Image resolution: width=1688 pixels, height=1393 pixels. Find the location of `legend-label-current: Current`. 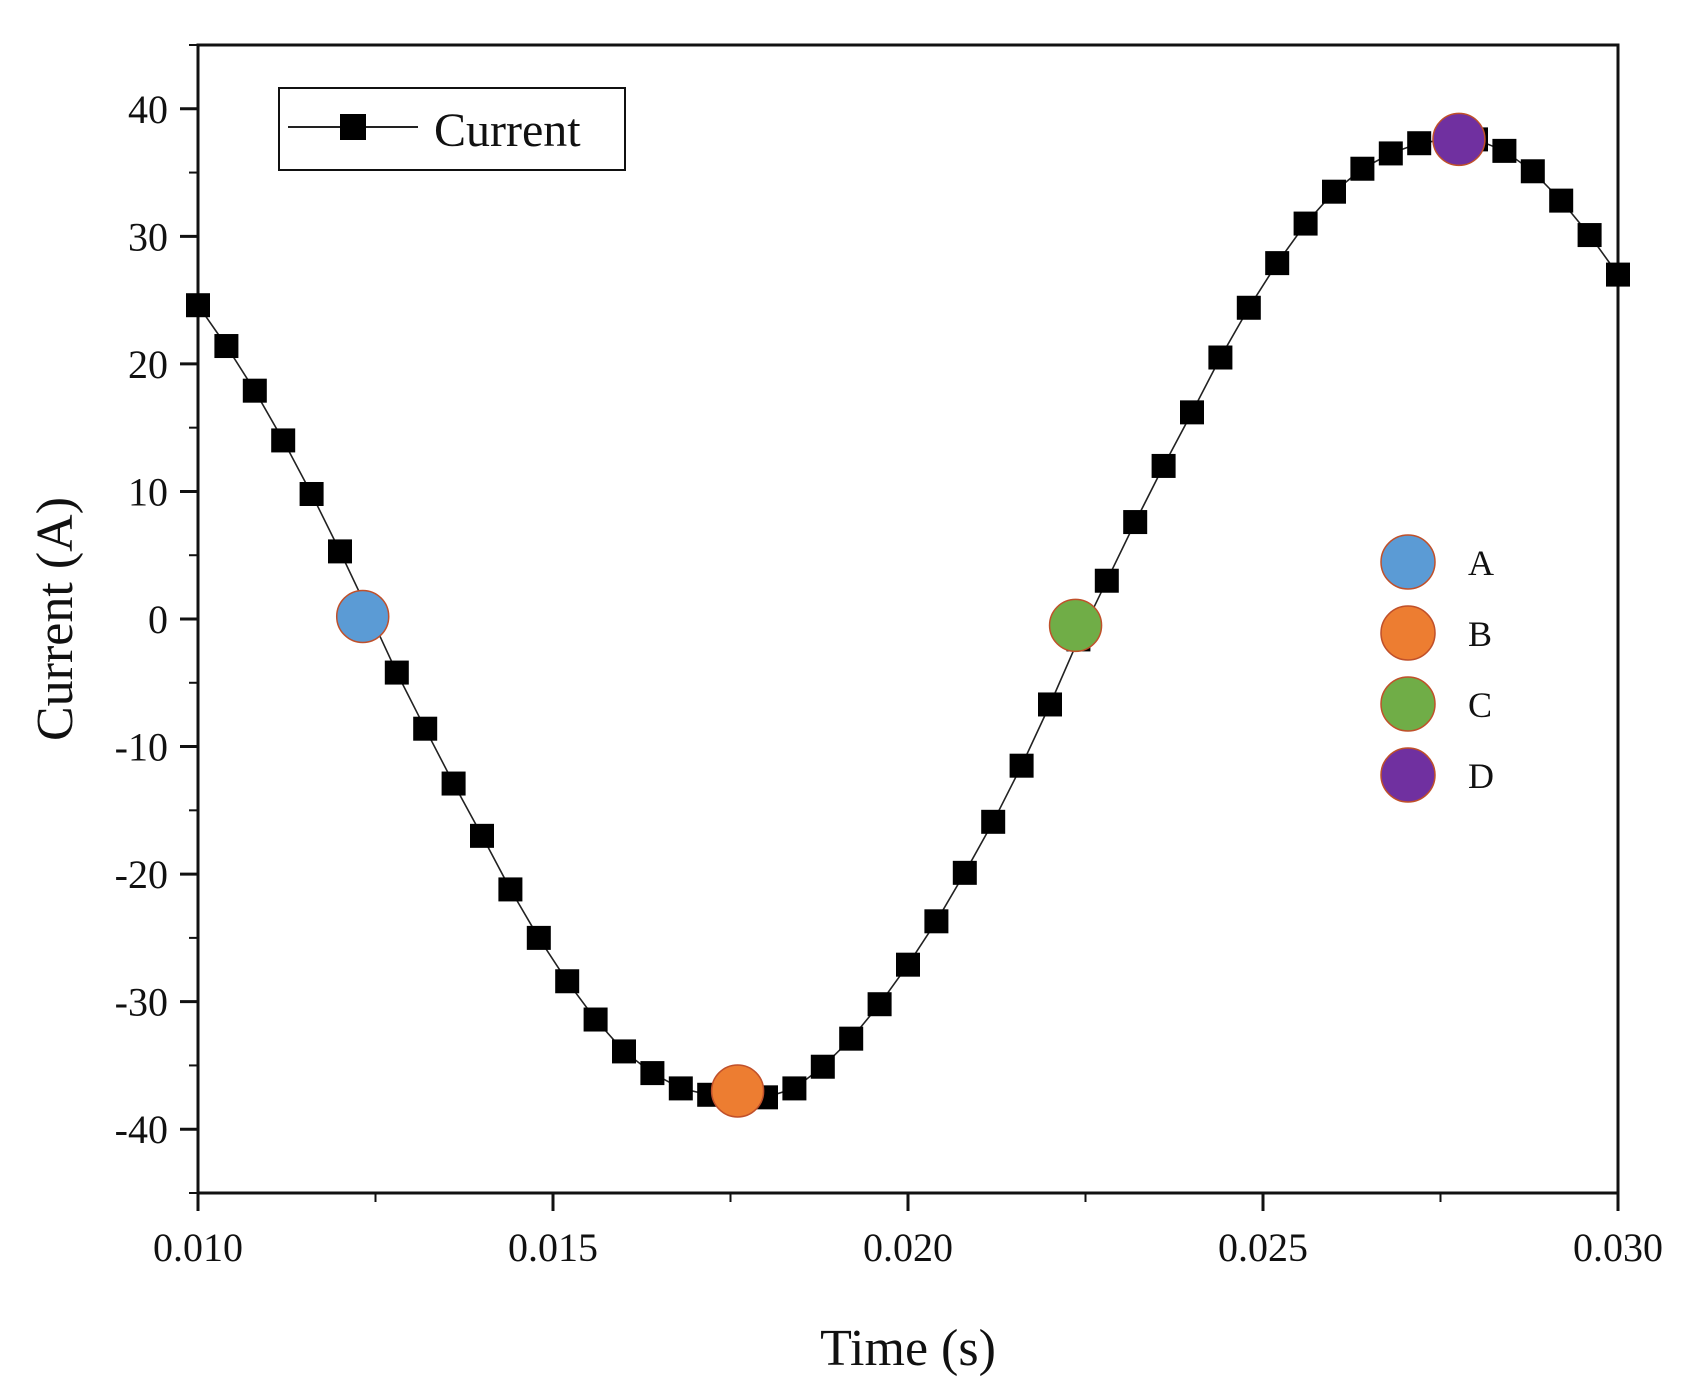

legend-label-current: Current is located at coordinates (507, 130).